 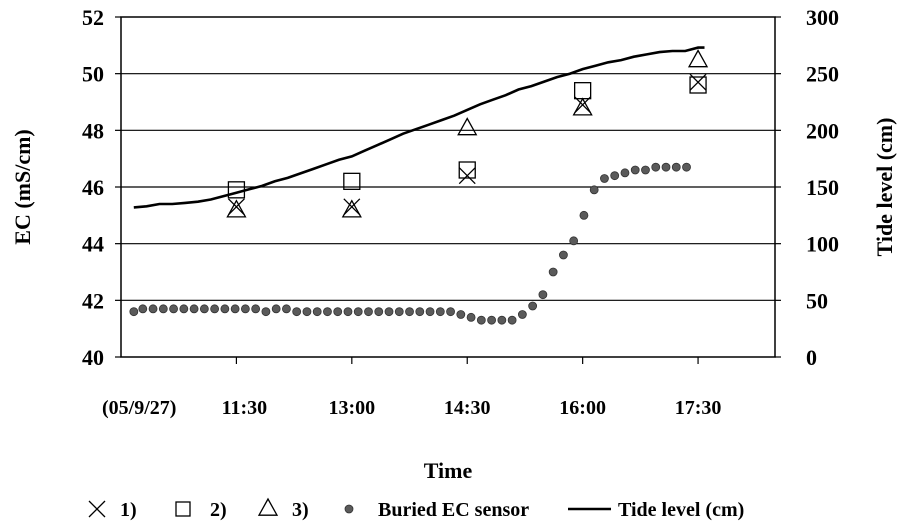 I want to click on x-axis-ticks: 11:30 13:00 14:30 16:00 17:30, so click(x=472, y=388).